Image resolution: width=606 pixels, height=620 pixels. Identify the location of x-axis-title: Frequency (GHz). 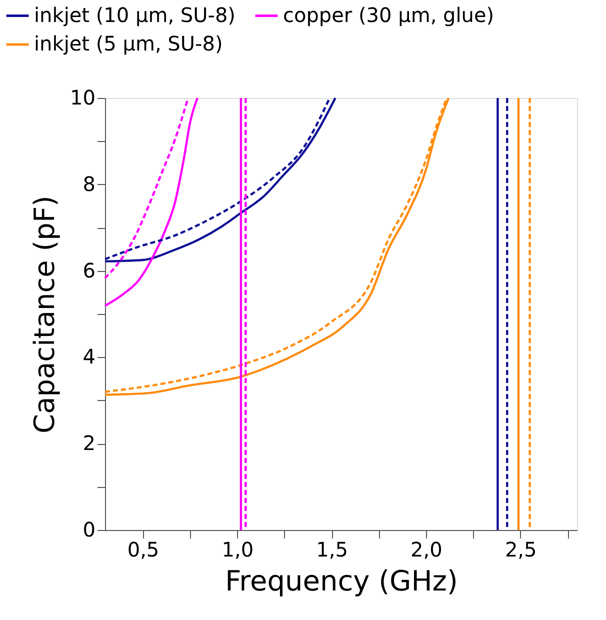
(341, 581).